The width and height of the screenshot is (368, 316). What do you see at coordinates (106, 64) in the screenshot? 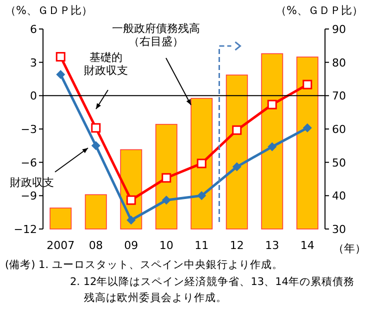
I see `series-label: 基礎的財政収支` at bounding box center [106, 64].